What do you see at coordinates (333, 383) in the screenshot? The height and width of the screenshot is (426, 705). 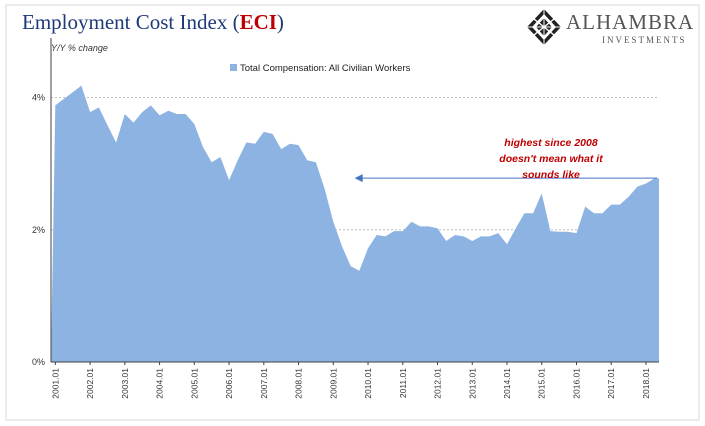 I see `x-tick-label: 2009.01` at bounding box center [333, 383].